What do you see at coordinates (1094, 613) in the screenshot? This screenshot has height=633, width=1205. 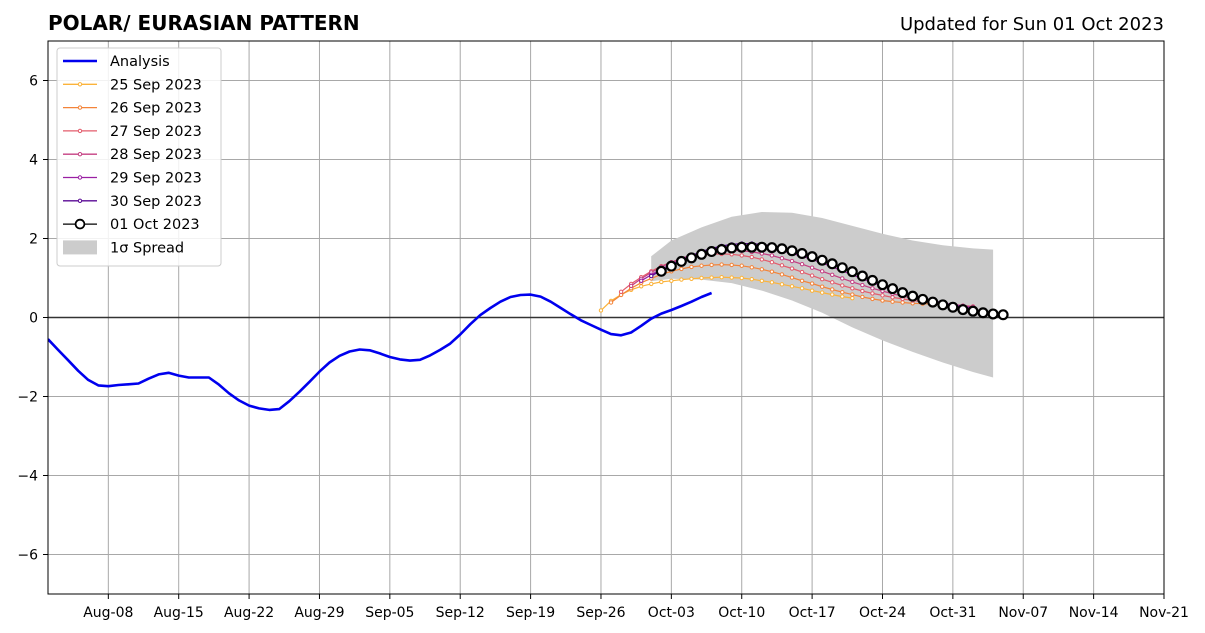 I see `x-tick-label: Nov-14` at bounding box center [1094, 613].